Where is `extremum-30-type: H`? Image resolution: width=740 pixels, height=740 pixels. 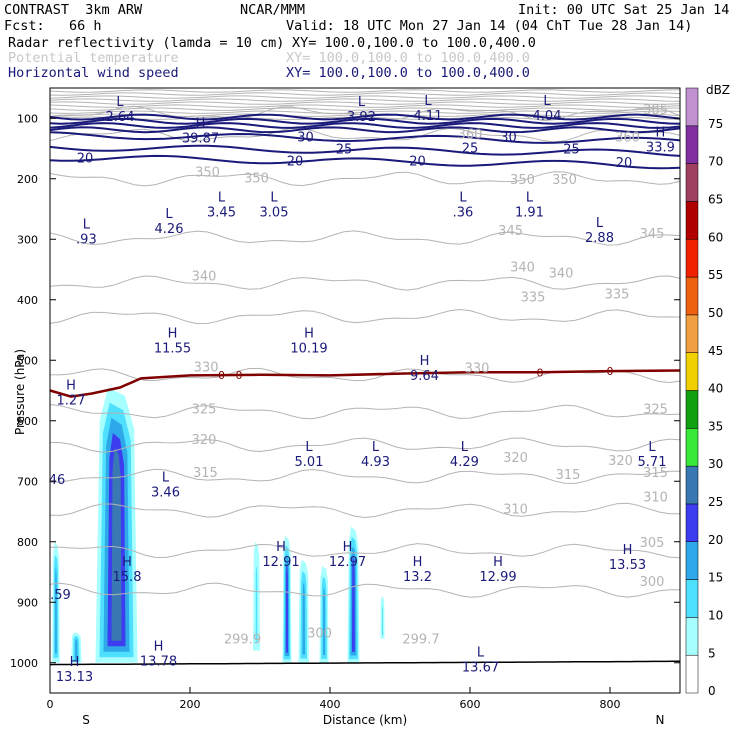 extremum-30-type: H is located at coordinates (159, 647).